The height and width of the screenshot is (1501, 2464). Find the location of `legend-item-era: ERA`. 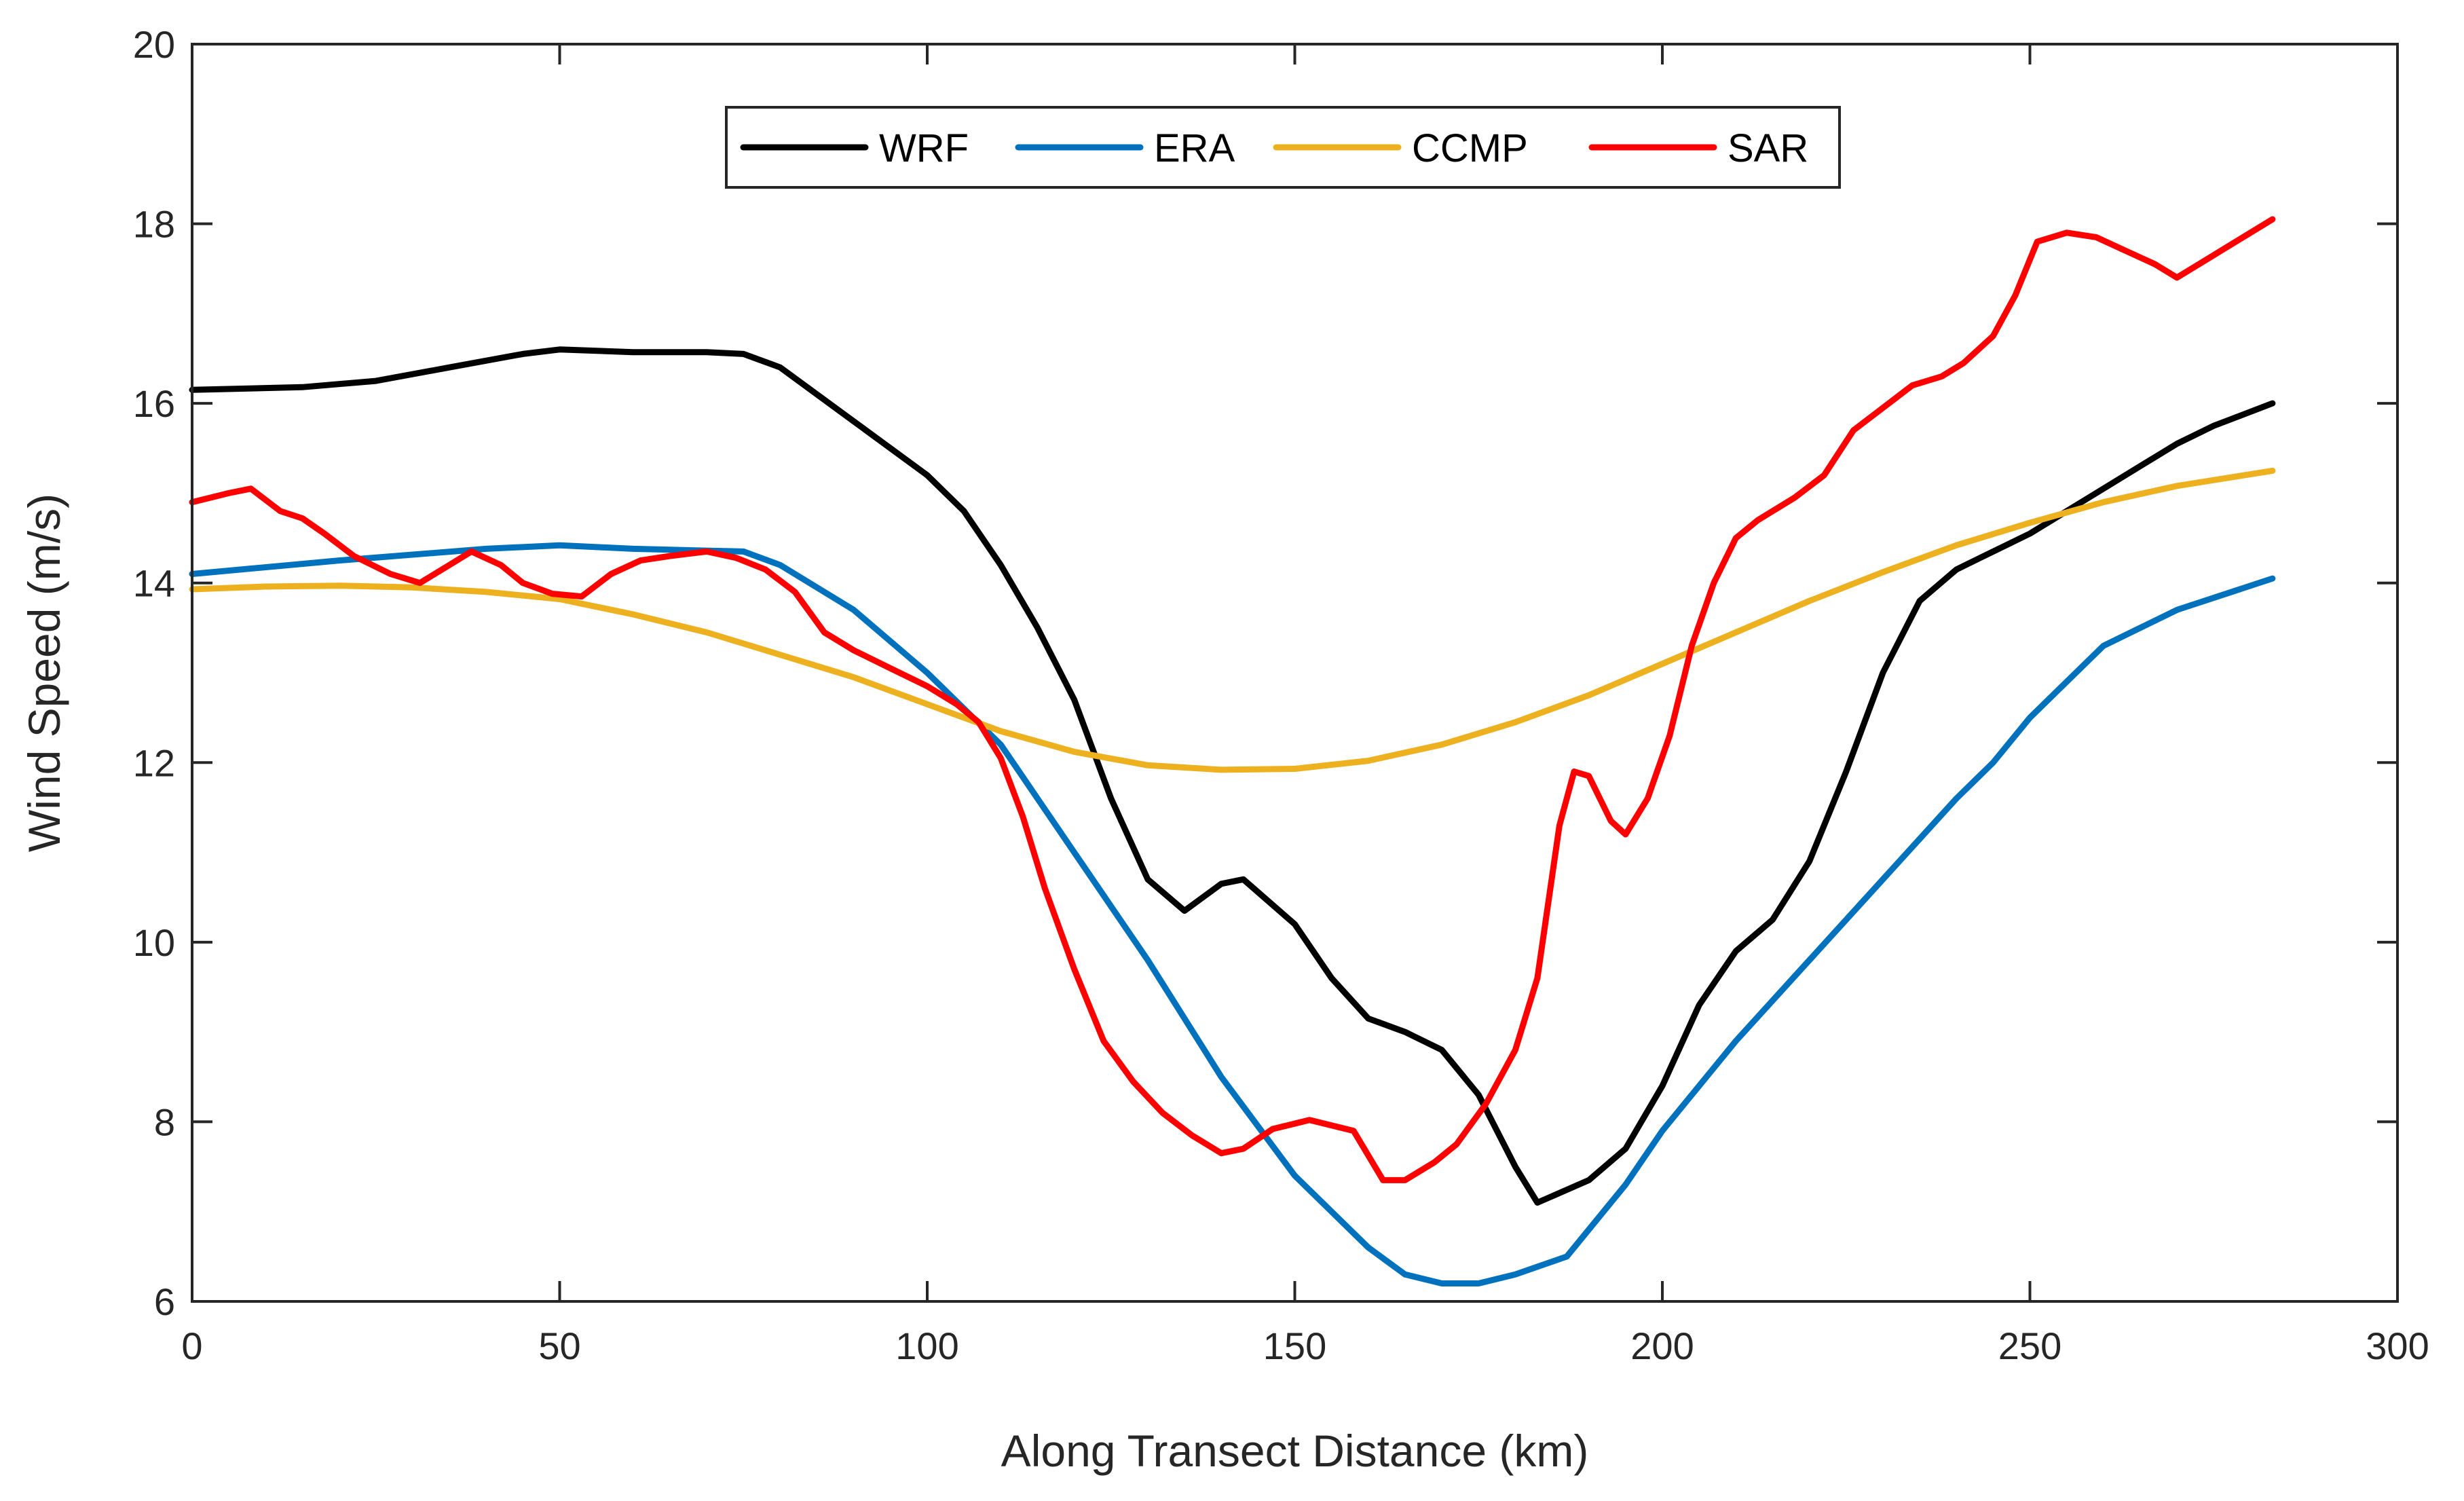

legend-item-era: ERA is located at coordinates (1125, 148).